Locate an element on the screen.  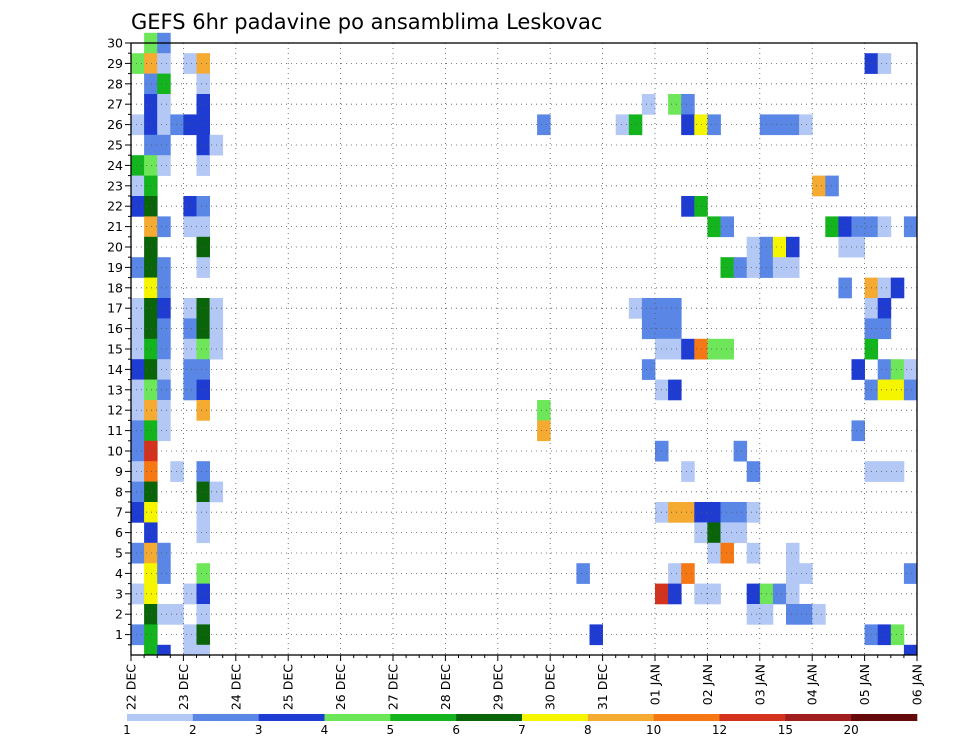
x-tick-label: 05 JAN is located at coordinates (864, 684).